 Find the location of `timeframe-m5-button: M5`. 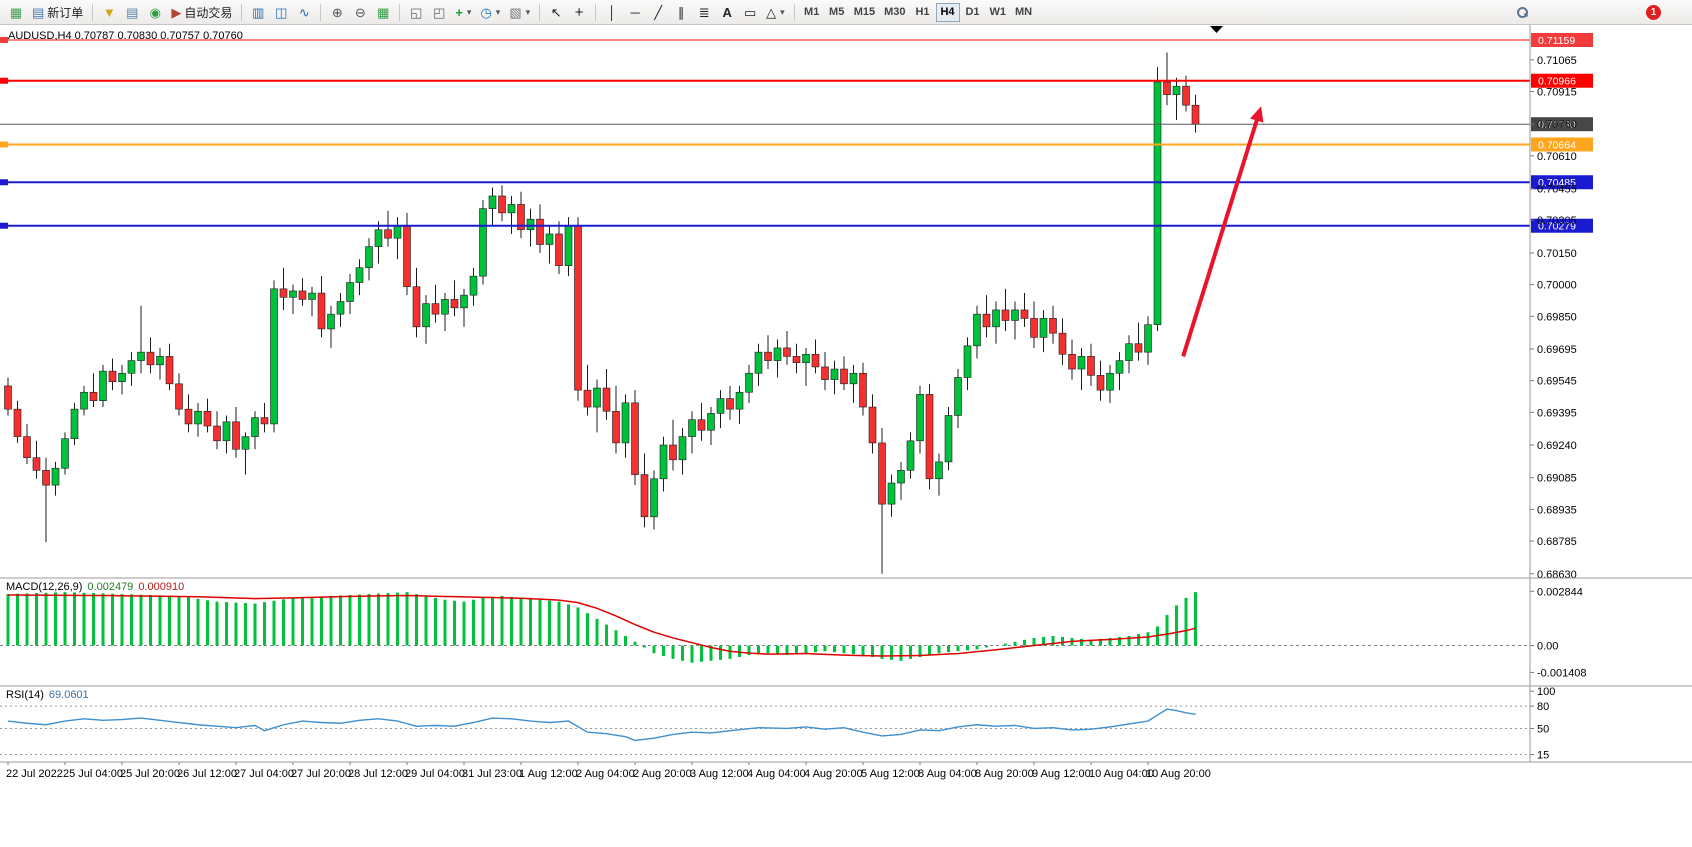

timeframe-m5-button: M5 is located at coordinates (837, 12).